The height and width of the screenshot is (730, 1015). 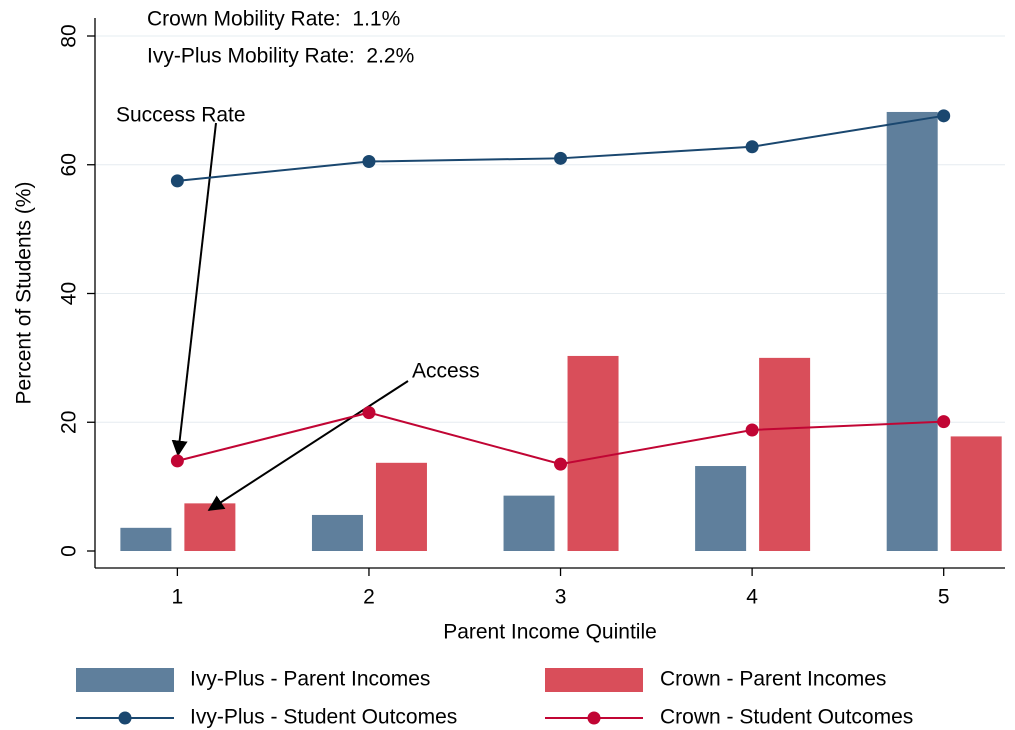 I want to click on annotation: Ivy-Plus Mobility Rate: 2.2%, so click(x=280, y=56).